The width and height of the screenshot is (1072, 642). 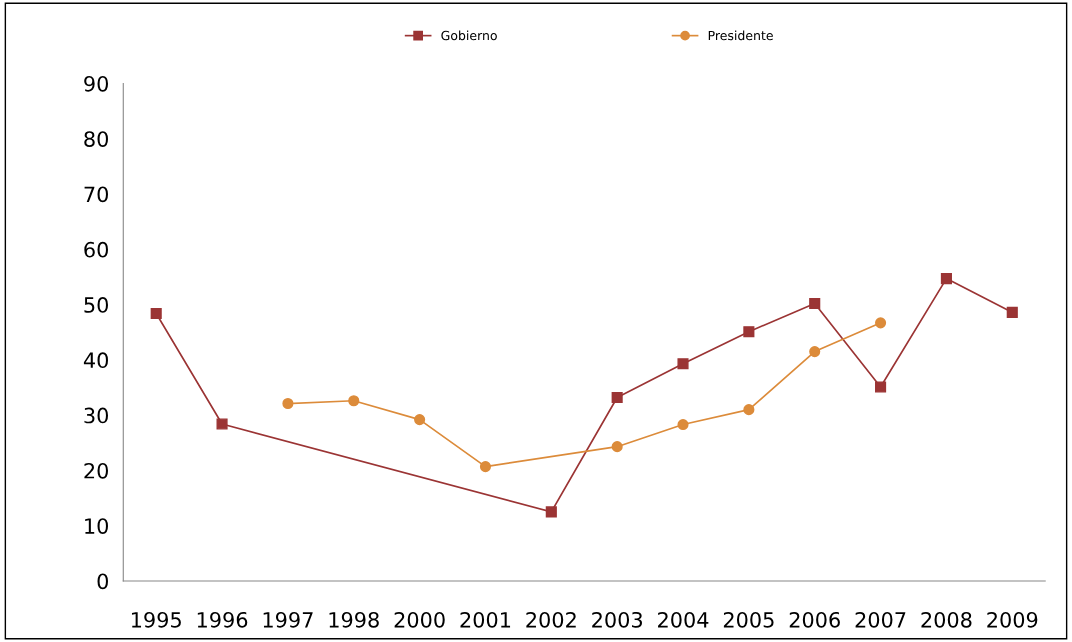 What do you see at coordinates (551, 619) in the screenshot?
I see `x-tick-label: 2002` at bounding box center [551, 619].